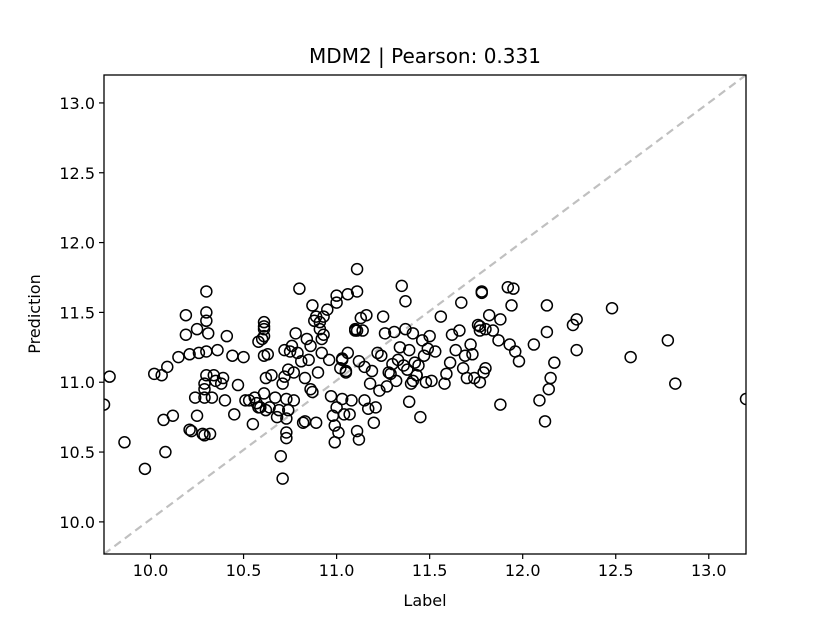 The width and height of the screenshot is (830, 623). What do you see at coordinates (77, 452) in the screenshot?
I see `y-tick-label: 10.5` at bounding box center [77, 452].